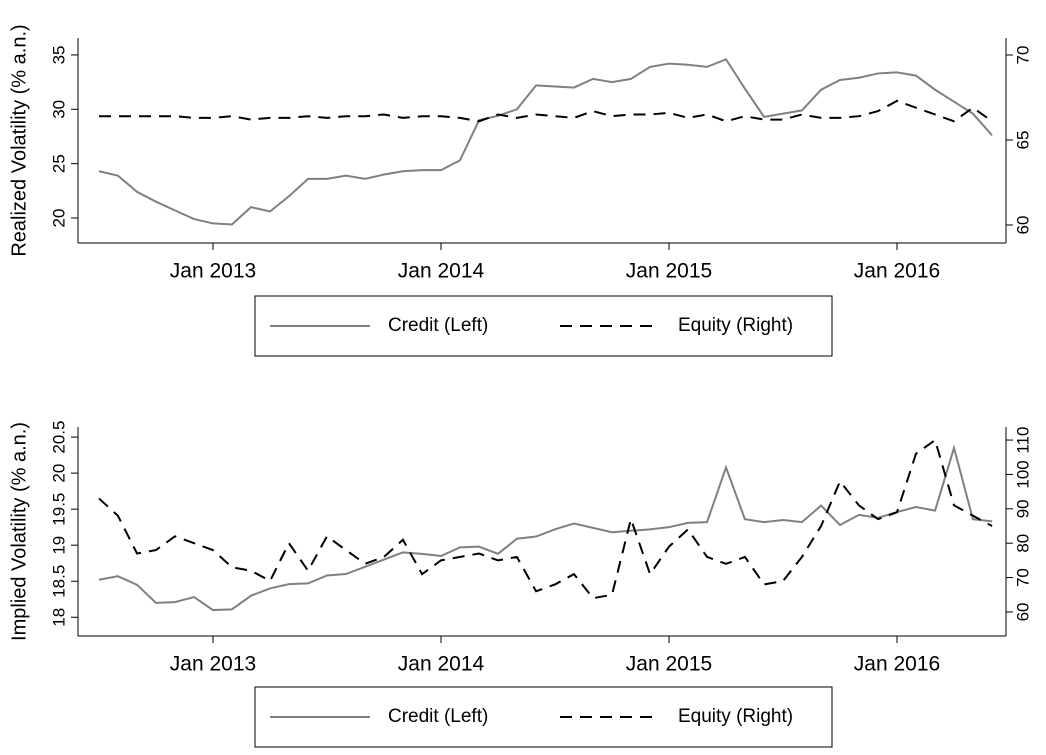 Image resolution: width=1046 pixels, height=755 pixels. What do you see at coordinates (19, 531) in the screenshot?
I see `y-axis-label: Implied Volatility (% a.n.)` at bounding box center [19, 531].